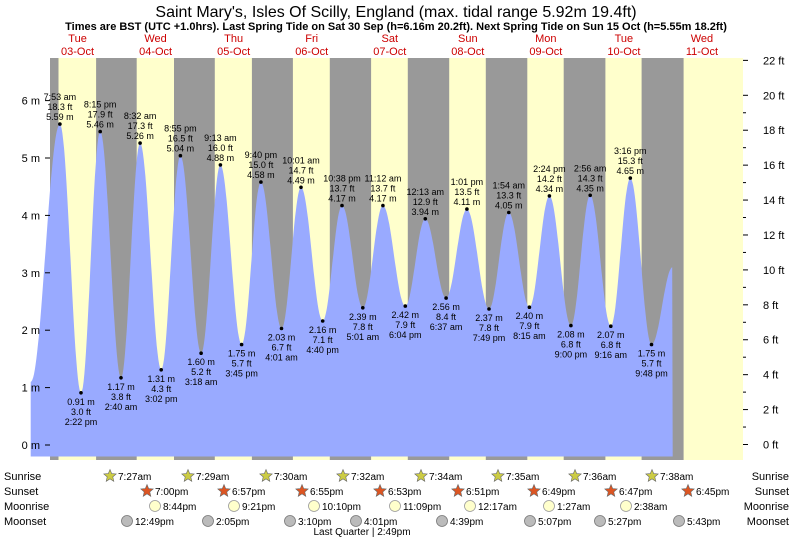  What do you see at coordinates (466, 202) in the screenshot?
I see `tide-meters-label: 4.11 m` at bounding box center [466, 202].